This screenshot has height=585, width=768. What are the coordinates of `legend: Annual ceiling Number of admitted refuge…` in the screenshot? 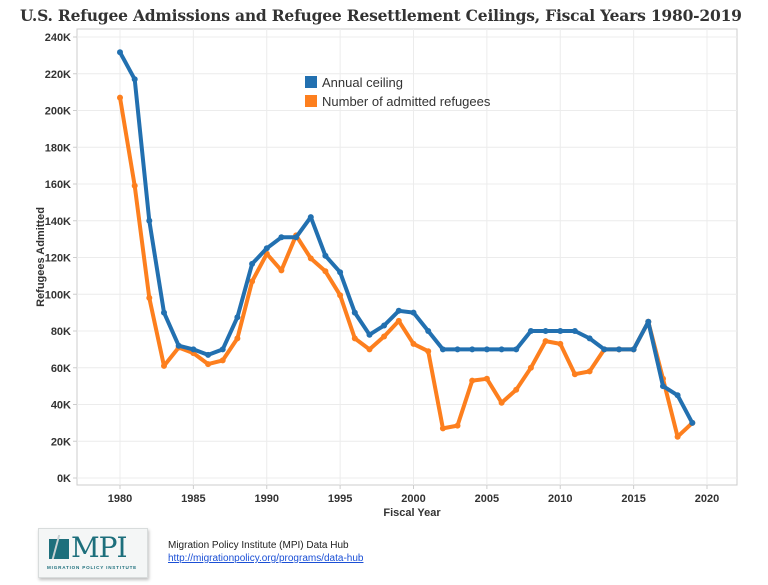 It's located at (398, 92).